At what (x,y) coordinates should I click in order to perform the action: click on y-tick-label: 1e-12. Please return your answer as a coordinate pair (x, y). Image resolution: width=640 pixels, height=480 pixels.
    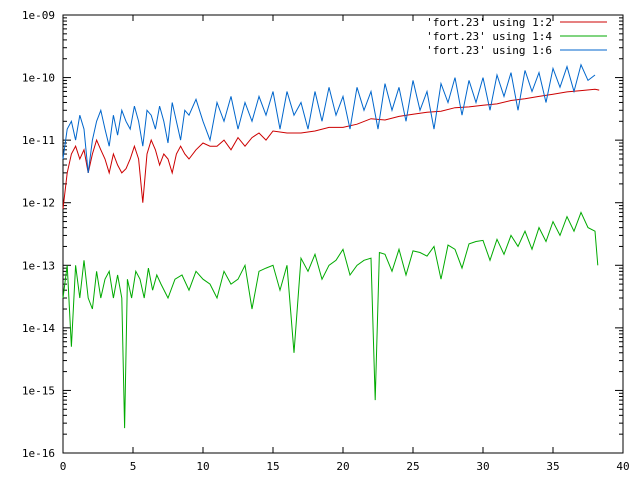
    Looking at the image, I should click on (38, 203).